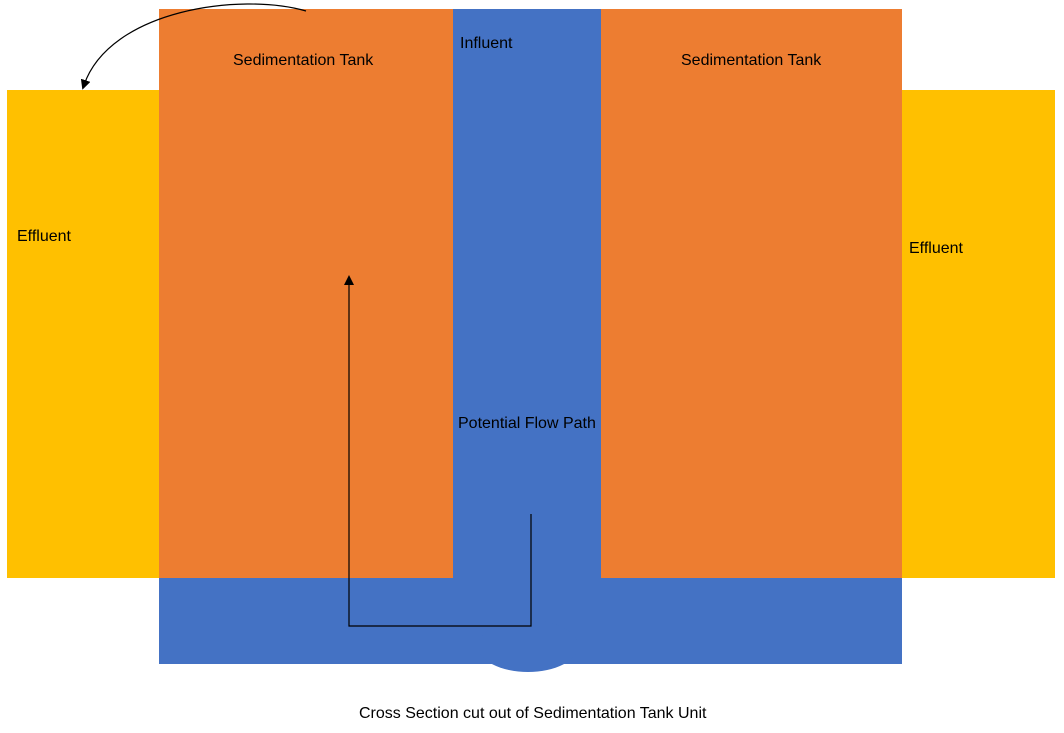  I want to click on flow-path-arrow, so click(438, 451).